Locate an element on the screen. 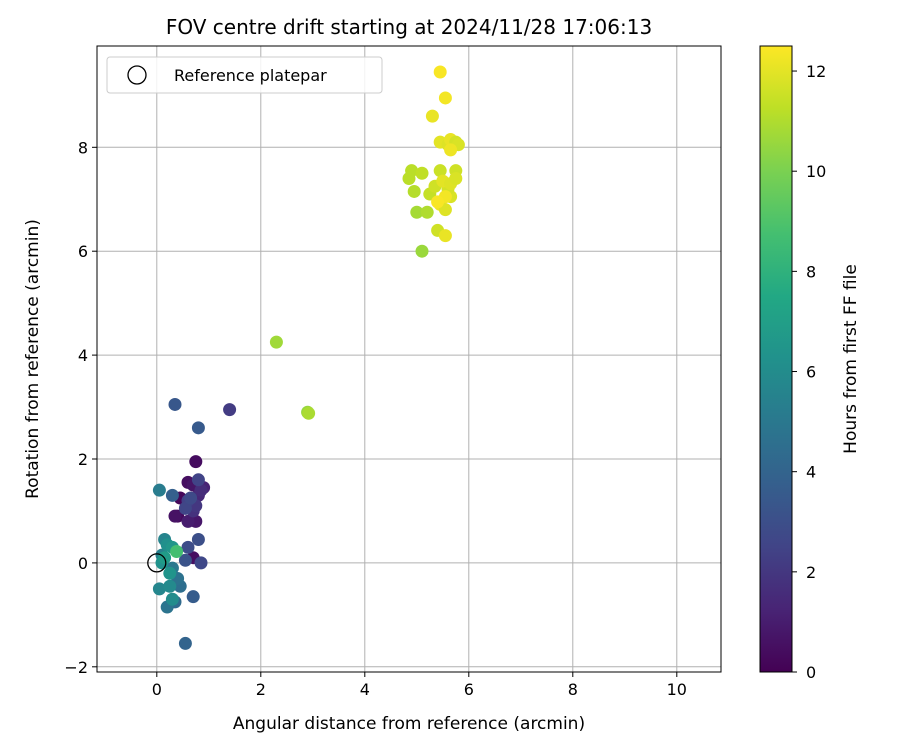 The width and height of the screenshot is (900, 750). x-tick-label: 0 is located at coordinates (157, 689).